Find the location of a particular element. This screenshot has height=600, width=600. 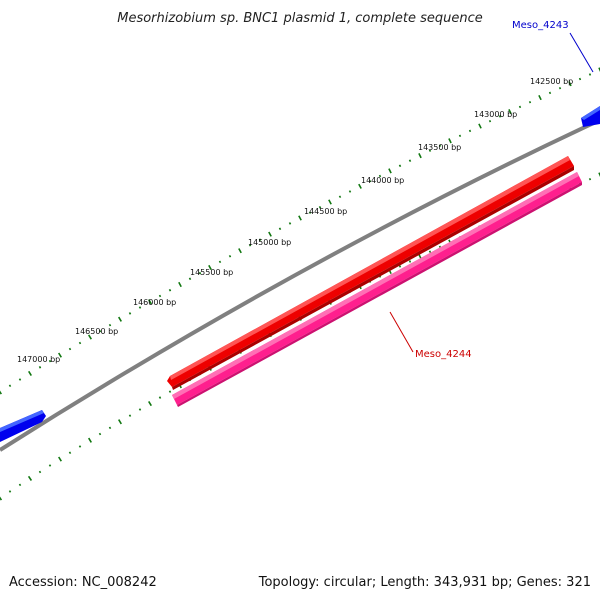

gene-left-blue-block is located at coordinates (23, 426).